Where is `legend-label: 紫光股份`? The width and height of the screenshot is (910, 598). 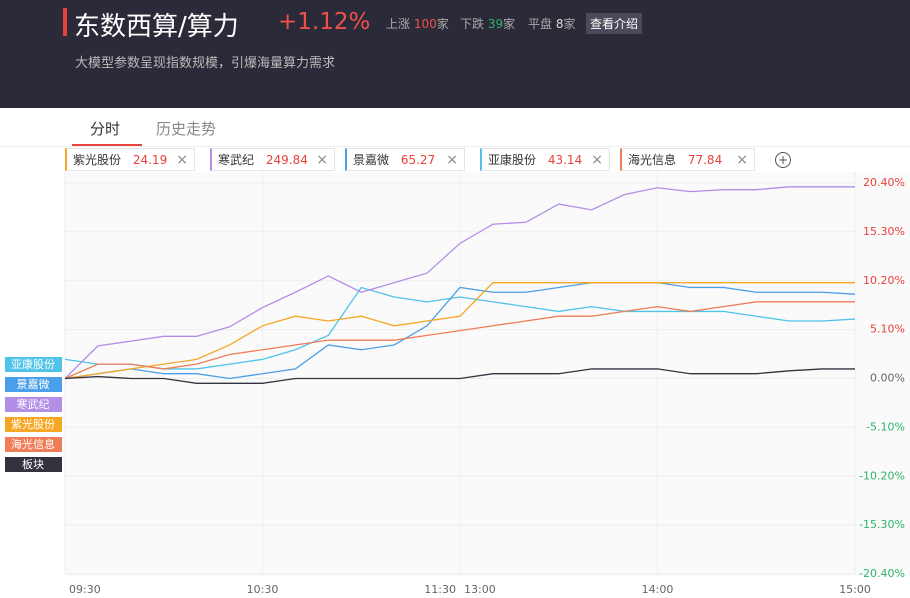
legend-label: 紫光股份 is located at coordinates (33, 424).